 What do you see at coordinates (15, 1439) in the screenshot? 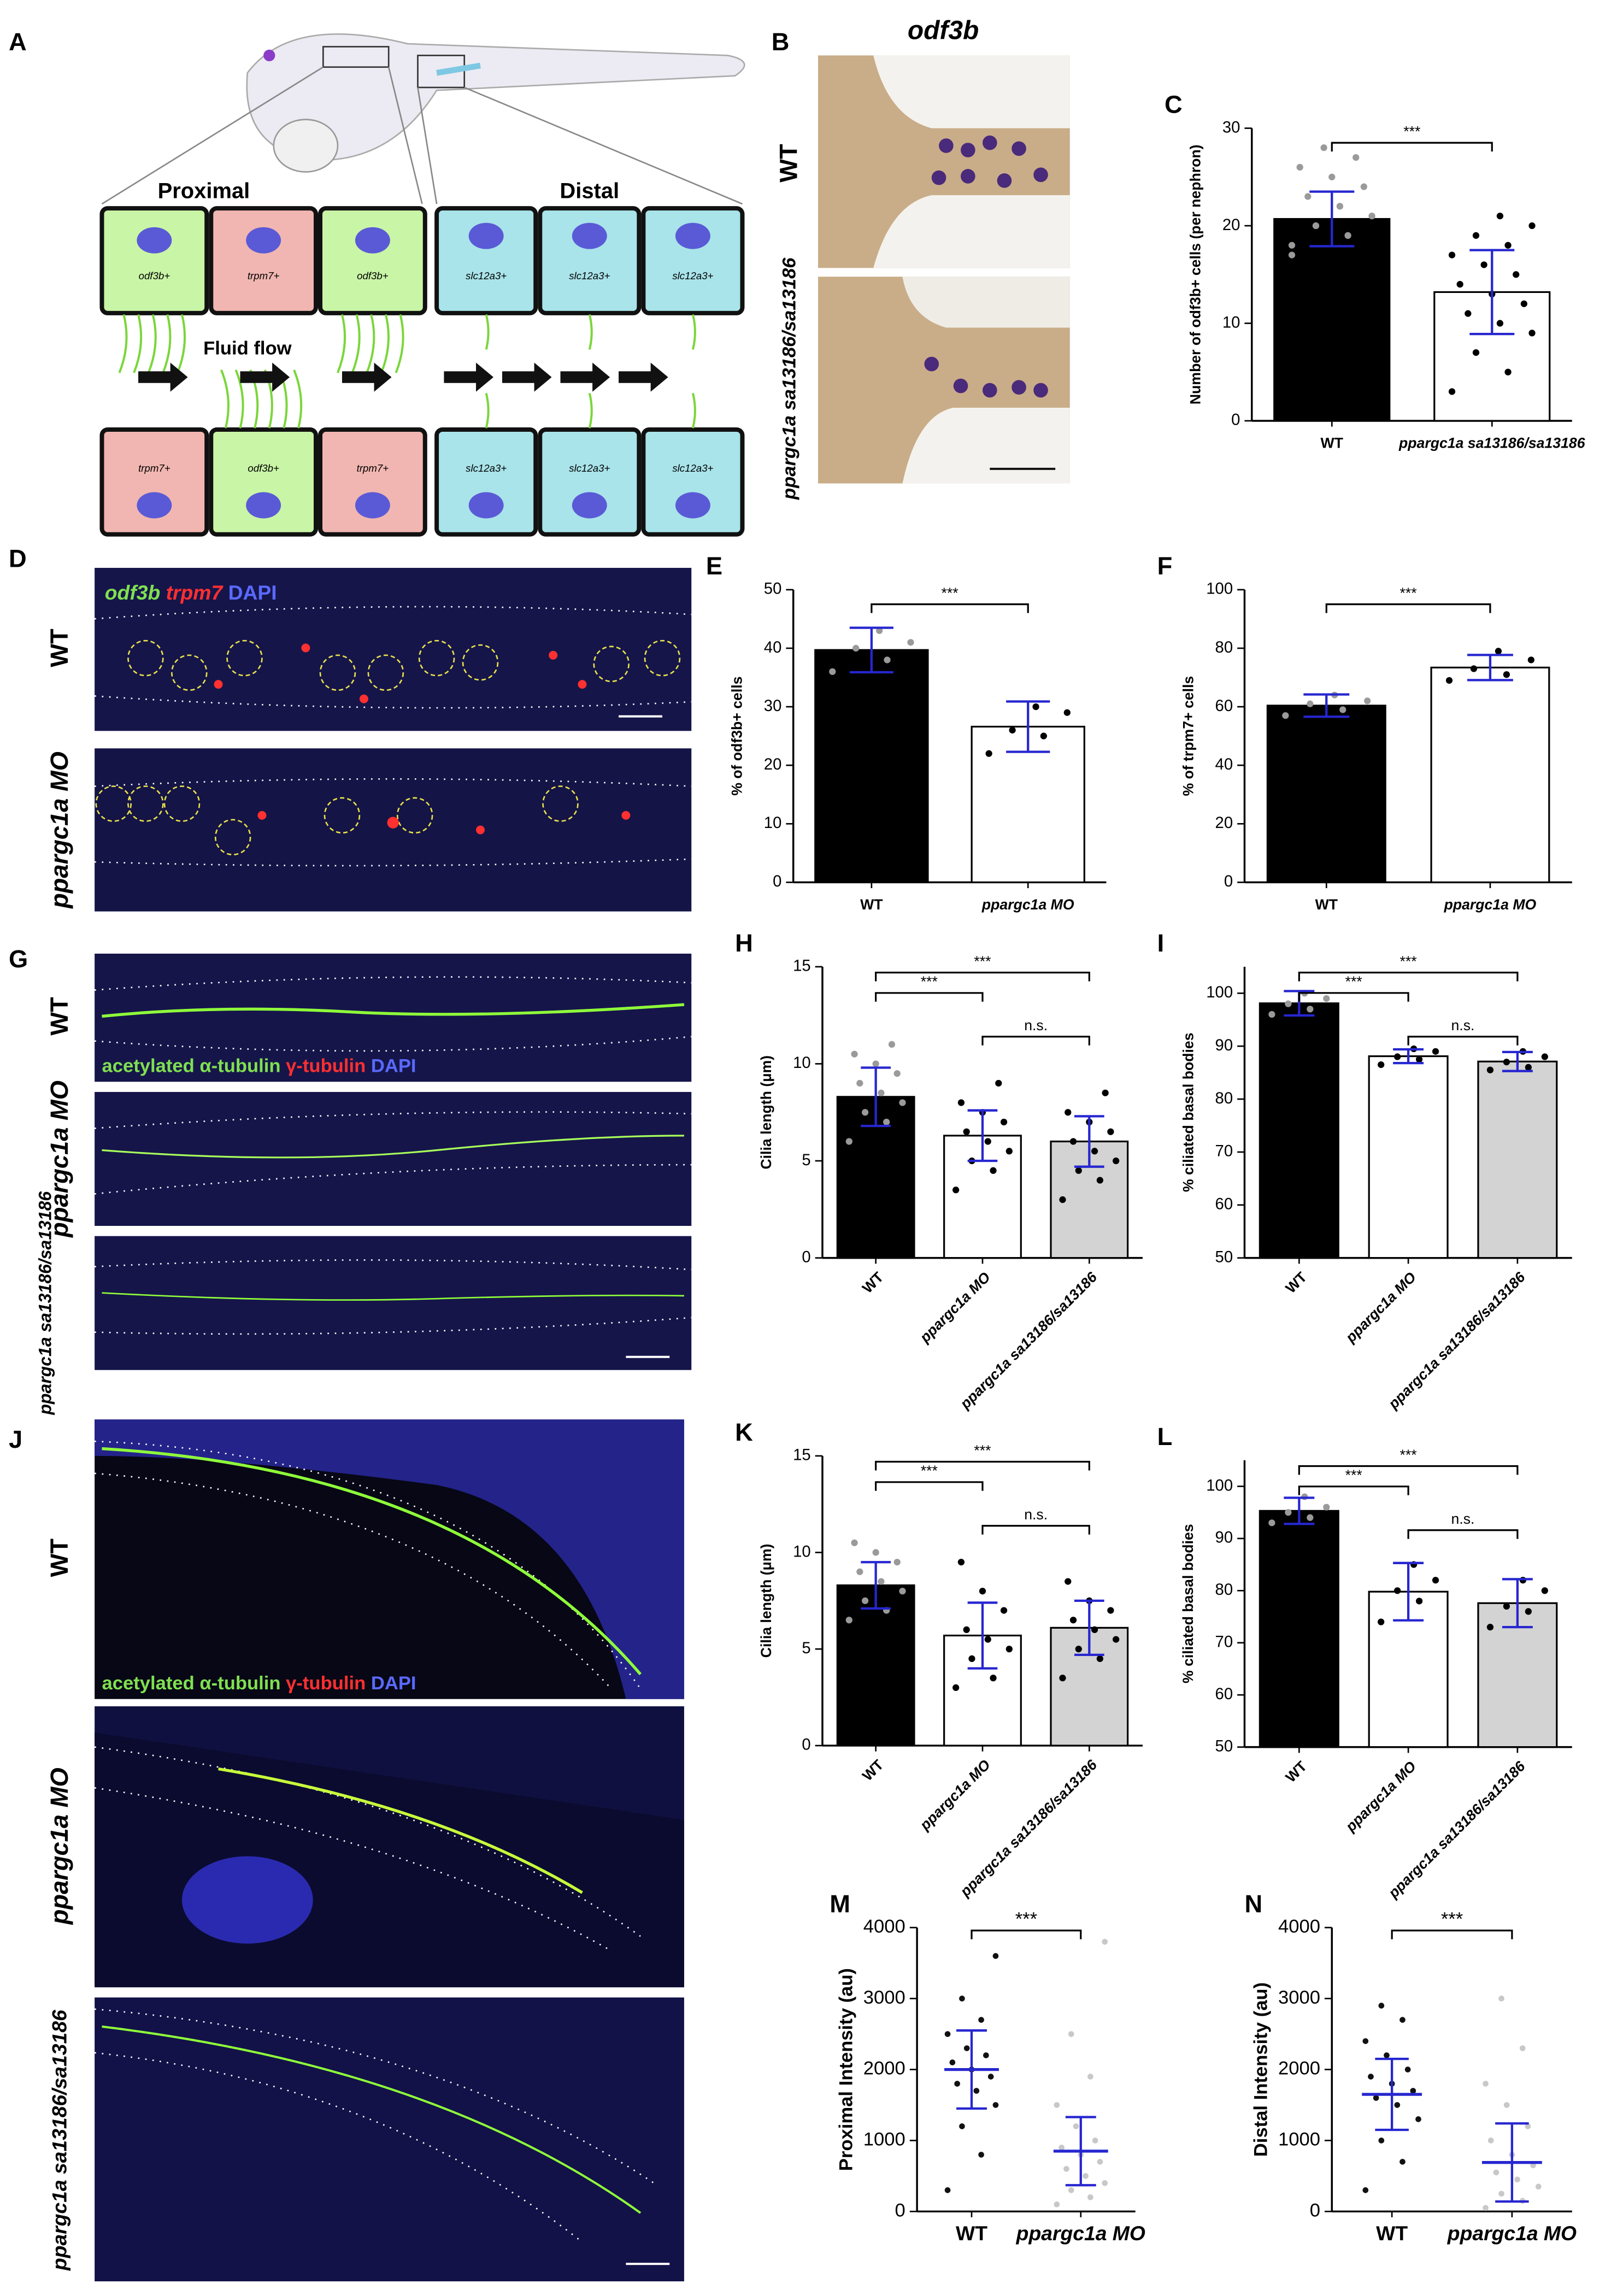
I see `panel-letter: J` at bounding box center [15, 1439].